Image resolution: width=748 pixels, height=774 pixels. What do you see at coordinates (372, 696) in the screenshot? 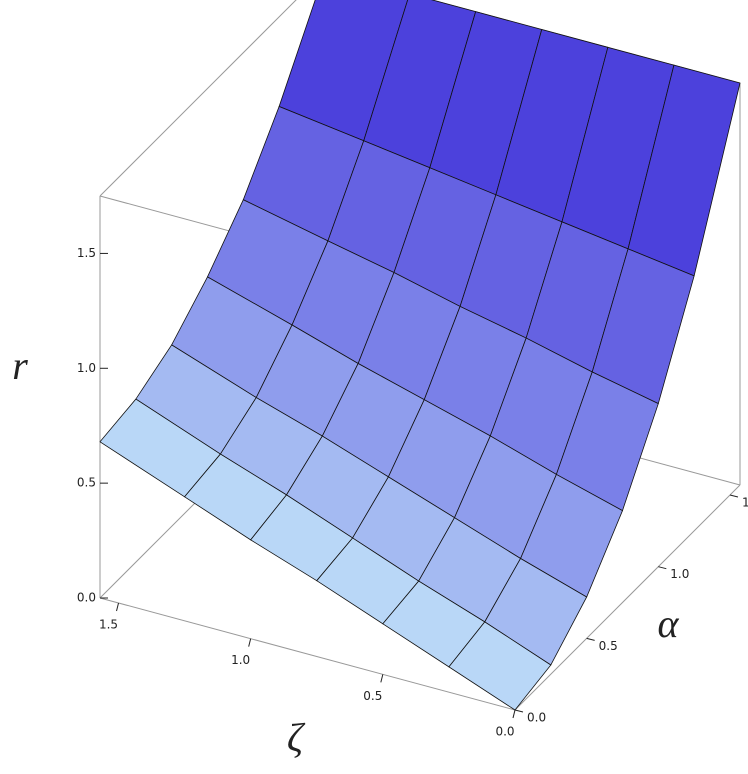
I see `x-tick-label: 0.5` at bounding box center [372, 696].